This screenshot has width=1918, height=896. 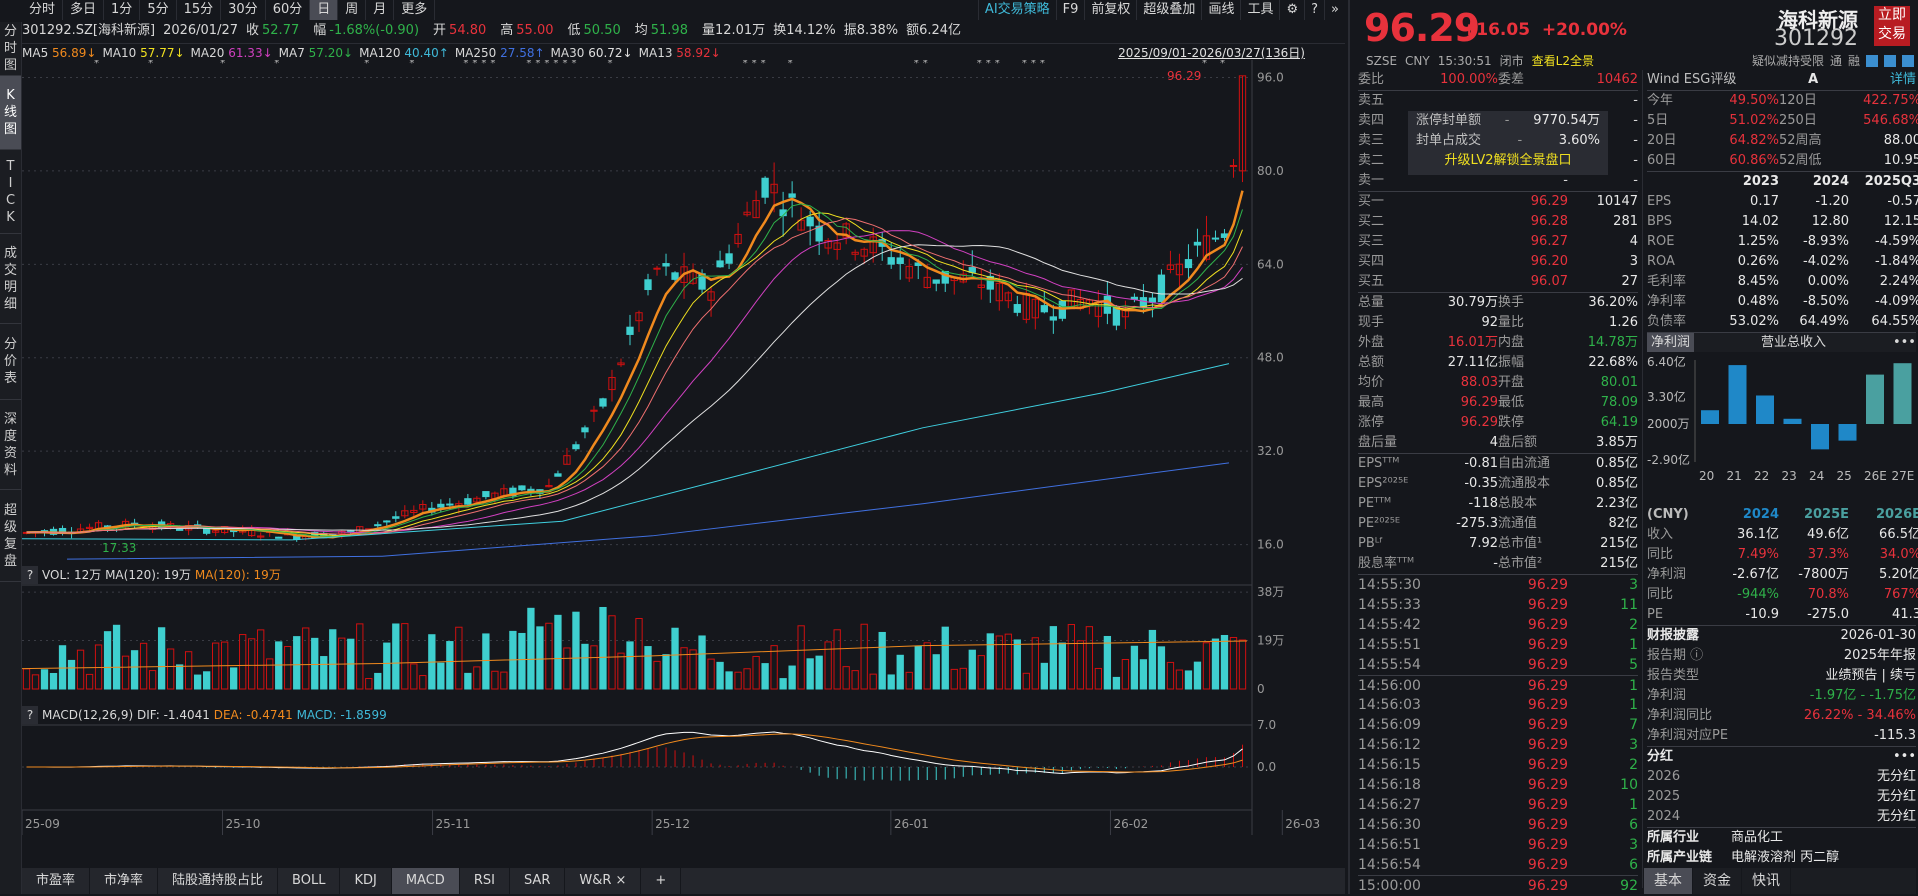 I want to click on profit-tab-2: •••, so click(x=1904, y=342).